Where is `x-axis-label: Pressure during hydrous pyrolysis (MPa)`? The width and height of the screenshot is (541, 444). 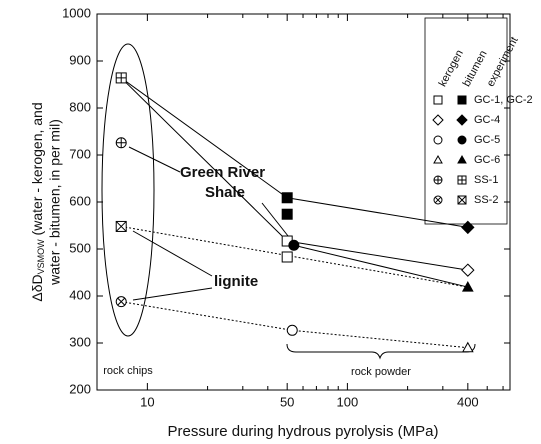
x-axis-label: Pressure during hydrous pyrolysis (MPa) is located at coordinates (303, 431).